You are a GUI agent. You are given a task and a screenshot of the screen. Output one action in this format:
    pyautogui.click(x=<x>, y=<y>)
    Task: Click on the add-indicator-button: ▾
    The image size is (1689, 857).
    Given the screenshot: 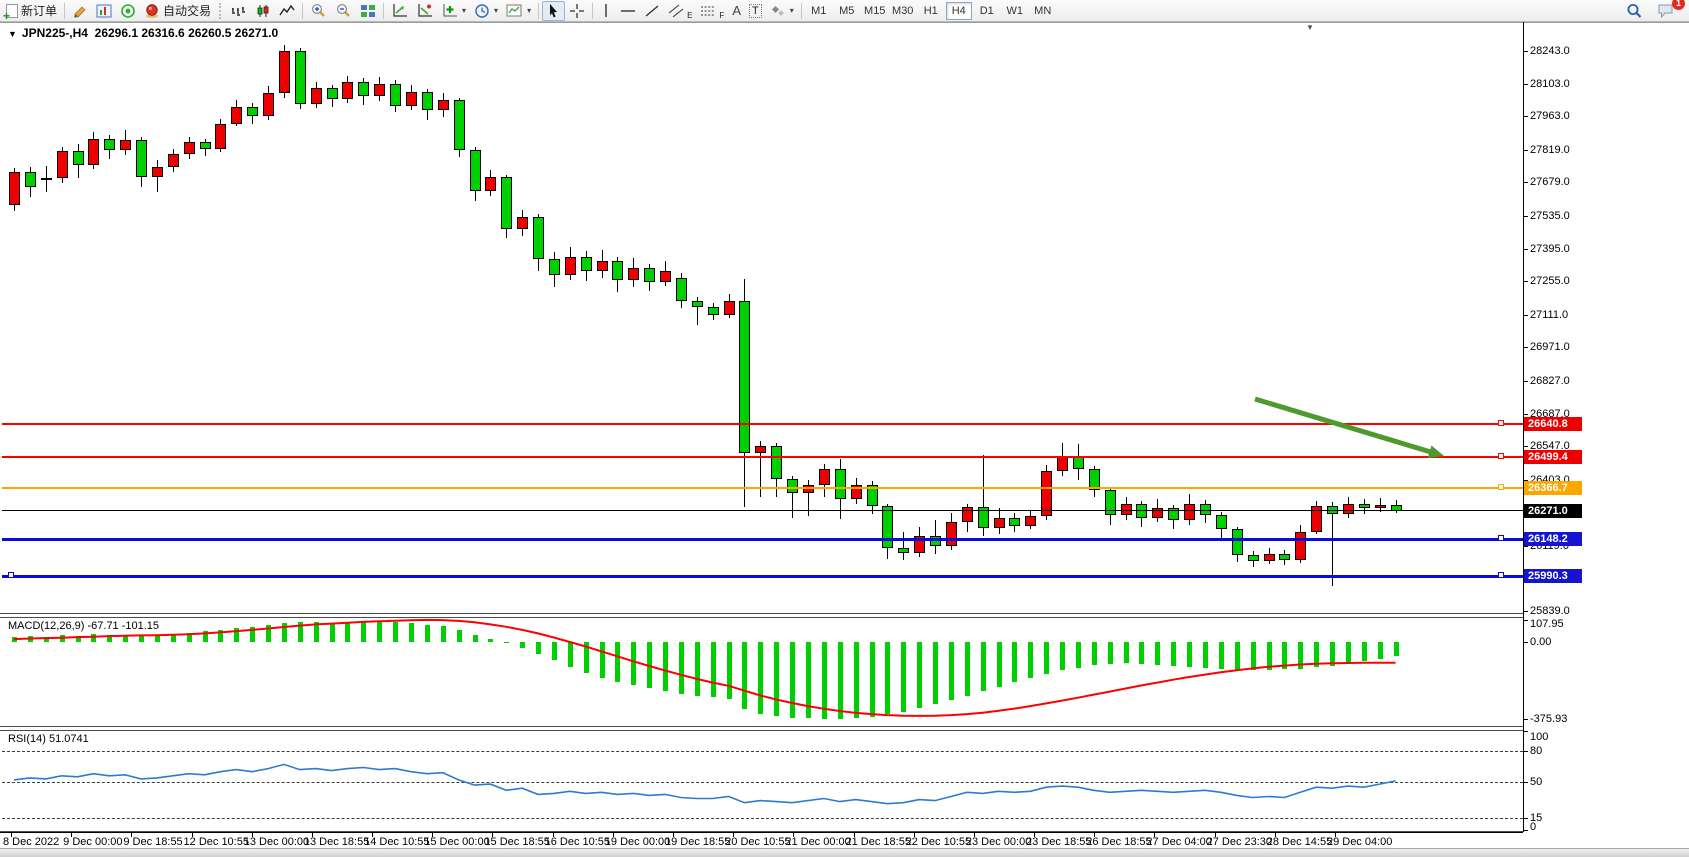 What is the action you would take?
    pyautogui.click(x=453, y=11)
    